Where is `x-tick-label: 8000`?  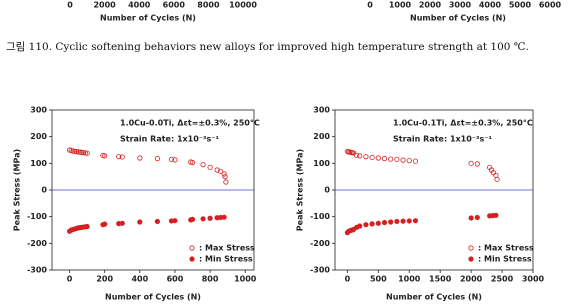 x-tick-label: 8000 is located at coordinates (208, 5).